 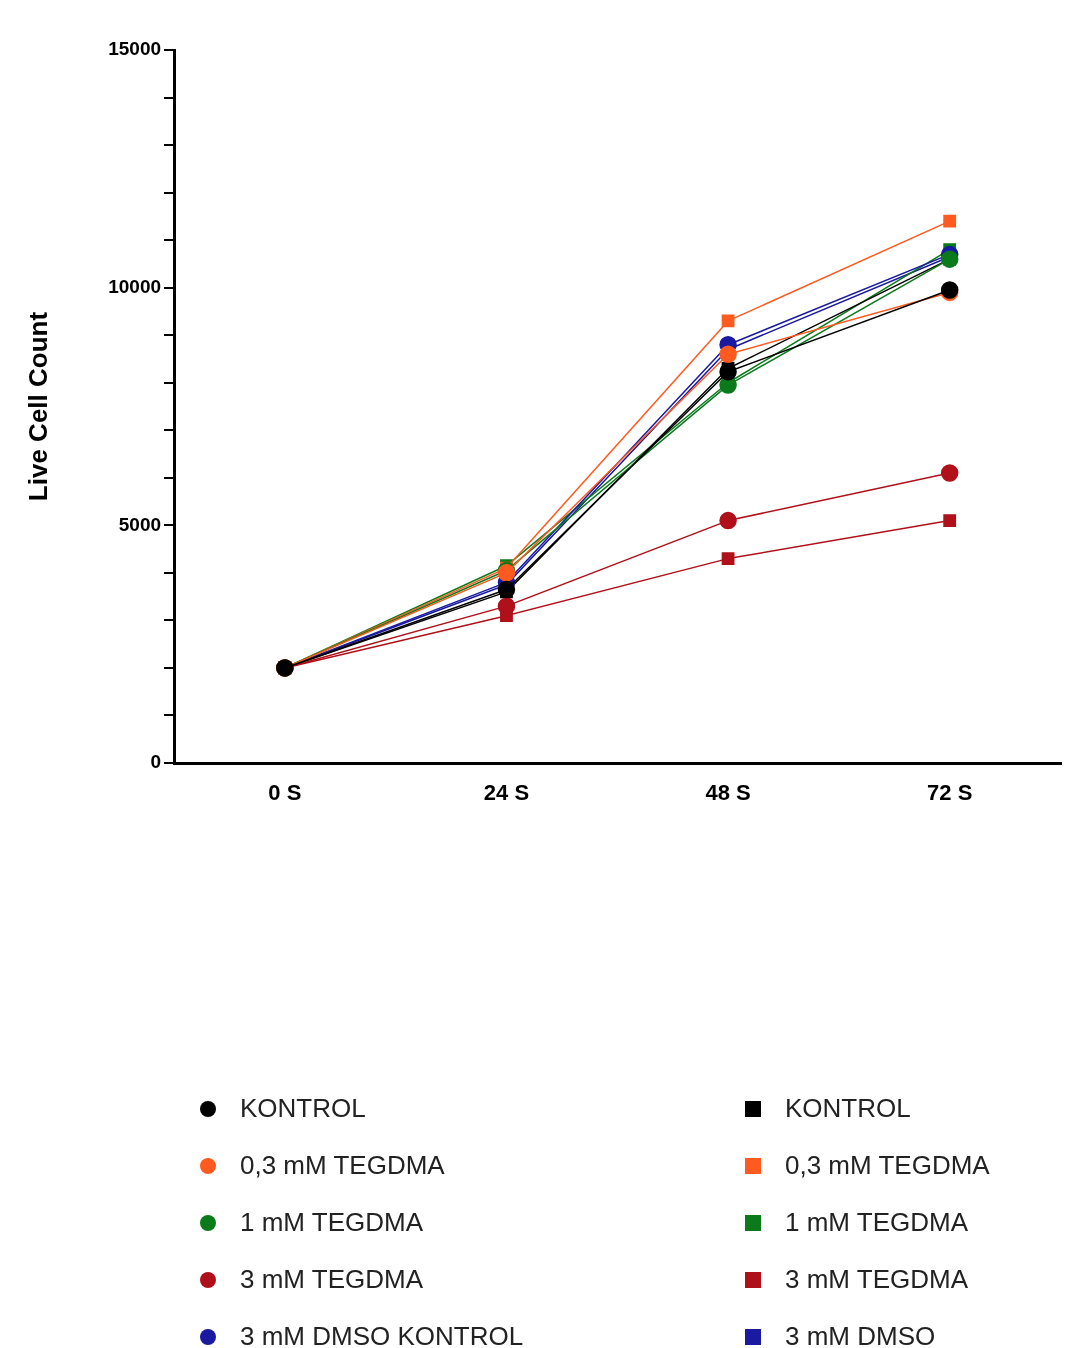 I want to click on x-tick-label: 0 S, so click(x=285, y=793).